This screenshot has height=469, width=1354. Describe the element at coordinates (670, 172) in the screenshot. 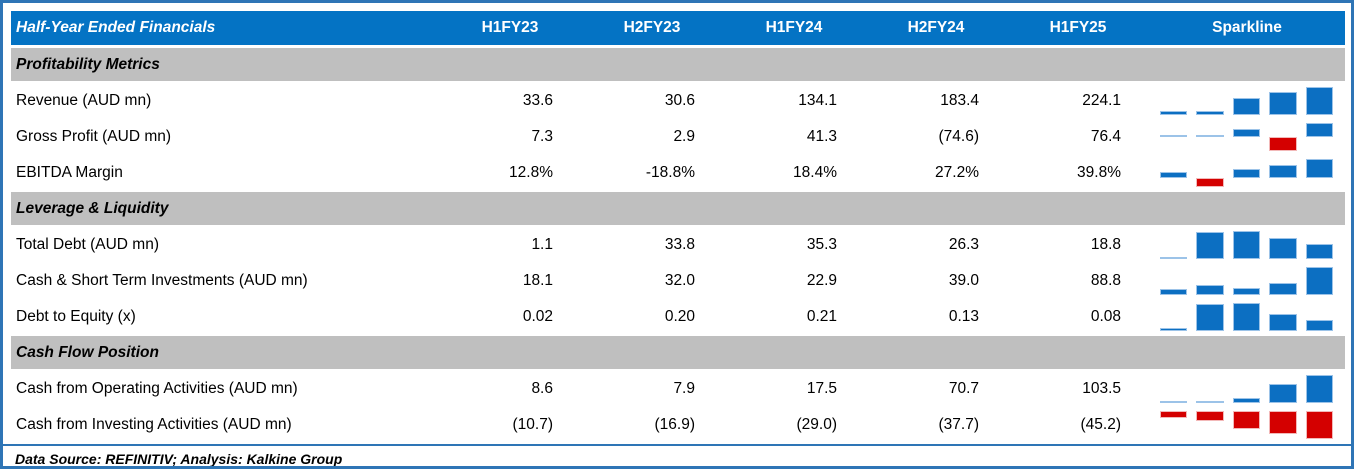

I see `value-cell: -18.8%` at that location.